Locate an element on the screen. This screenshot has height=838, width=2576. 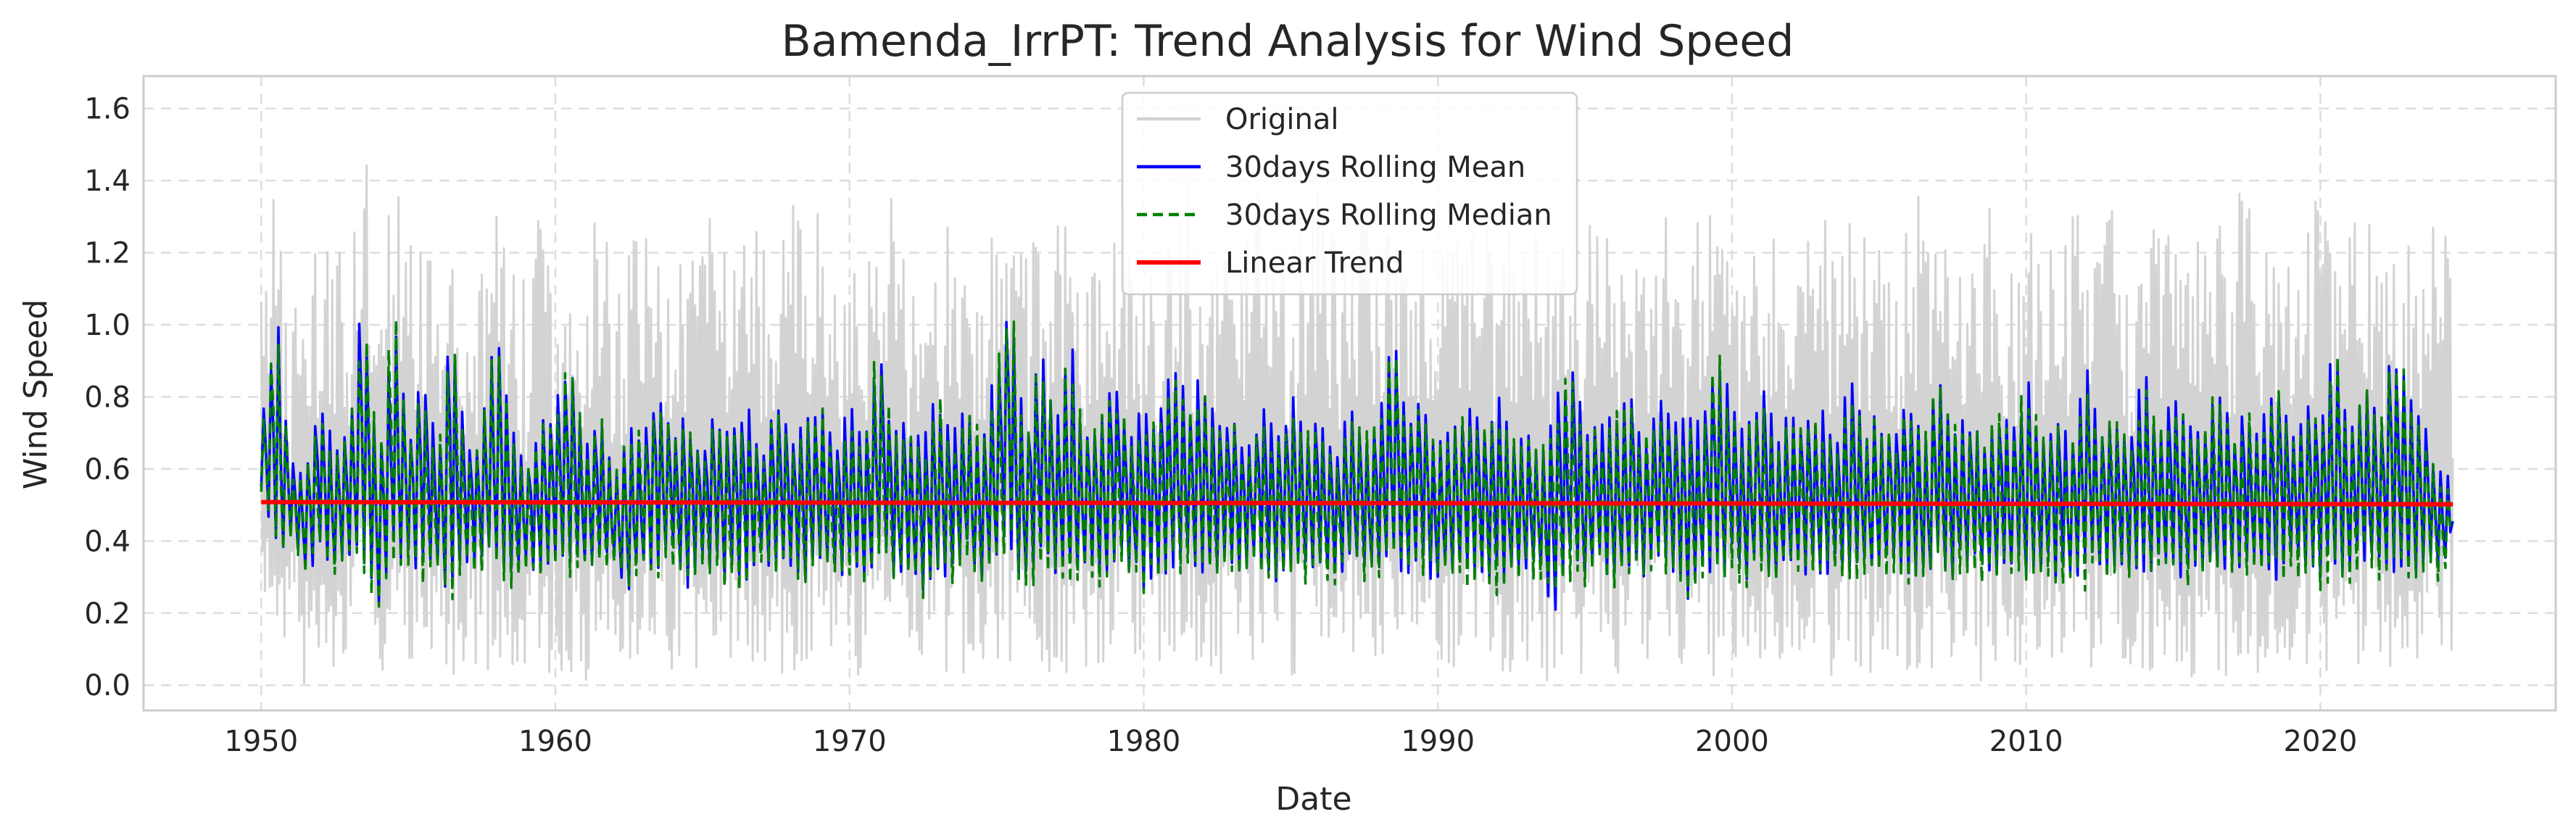
x-tick-label: 2010 is located at coordinates (2026, 741).